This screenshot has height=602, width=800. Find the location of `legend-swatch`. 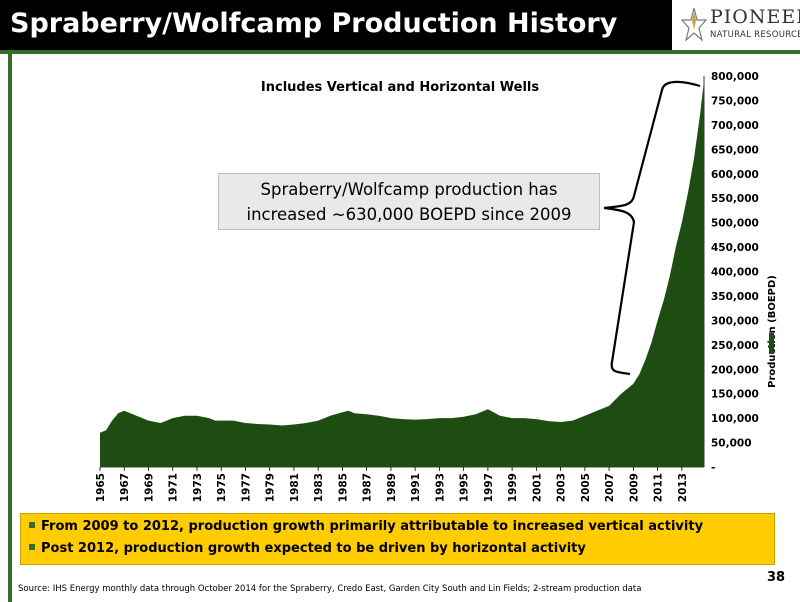

legend-swatch is located at coordinates (771, 343).